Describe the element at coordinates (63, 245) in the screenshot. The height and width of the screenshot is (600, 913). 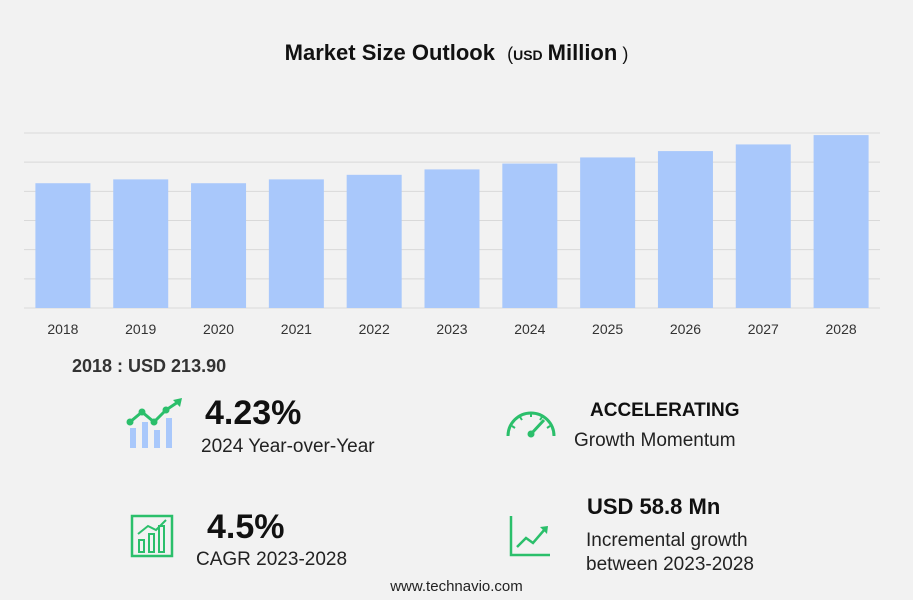
I see `bar-2018` at that location.